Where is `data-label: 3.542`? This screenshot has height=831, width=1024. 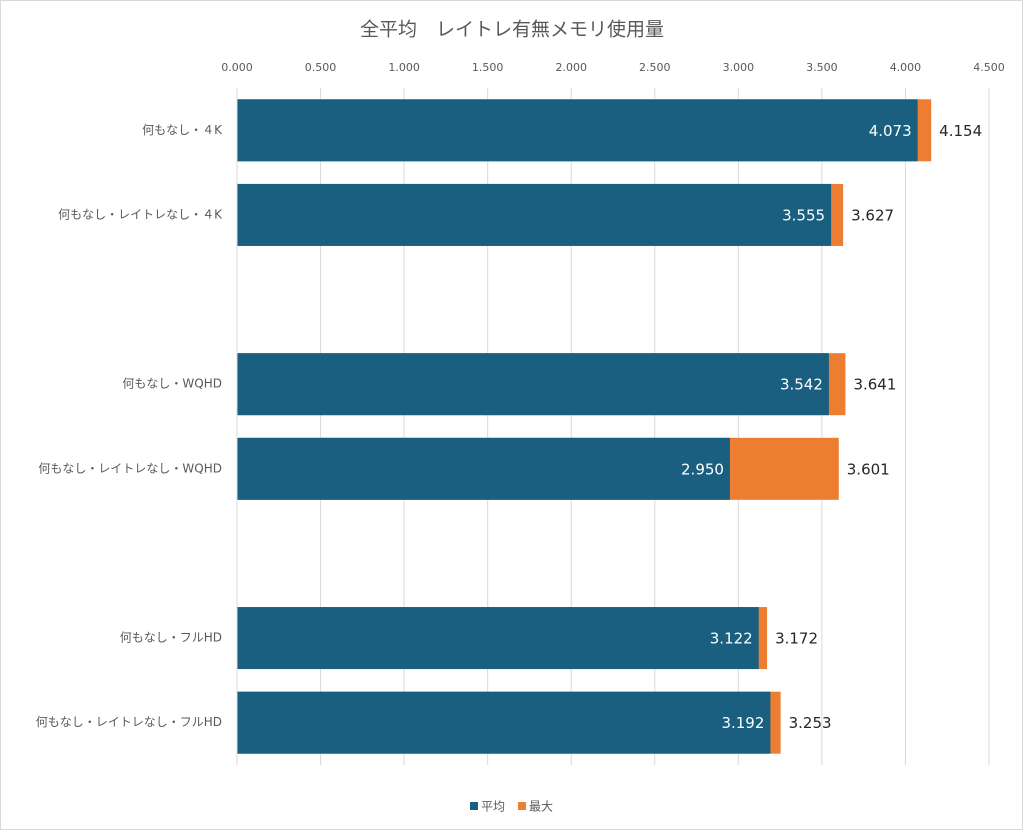
data-label: 3.542 is located at coordinates (801, 385).